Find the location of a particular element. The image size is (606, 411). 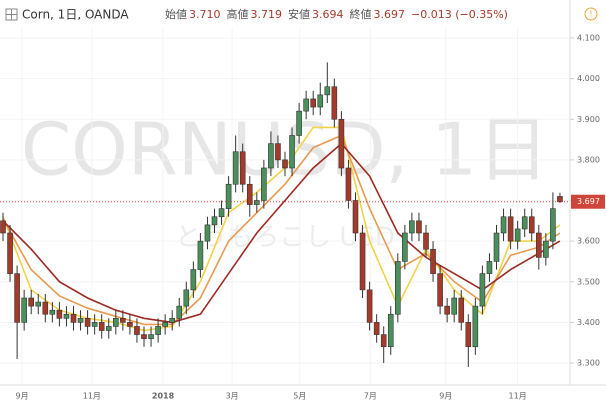

ohlc-value: 3.719 is located at coordinates (267, 14).